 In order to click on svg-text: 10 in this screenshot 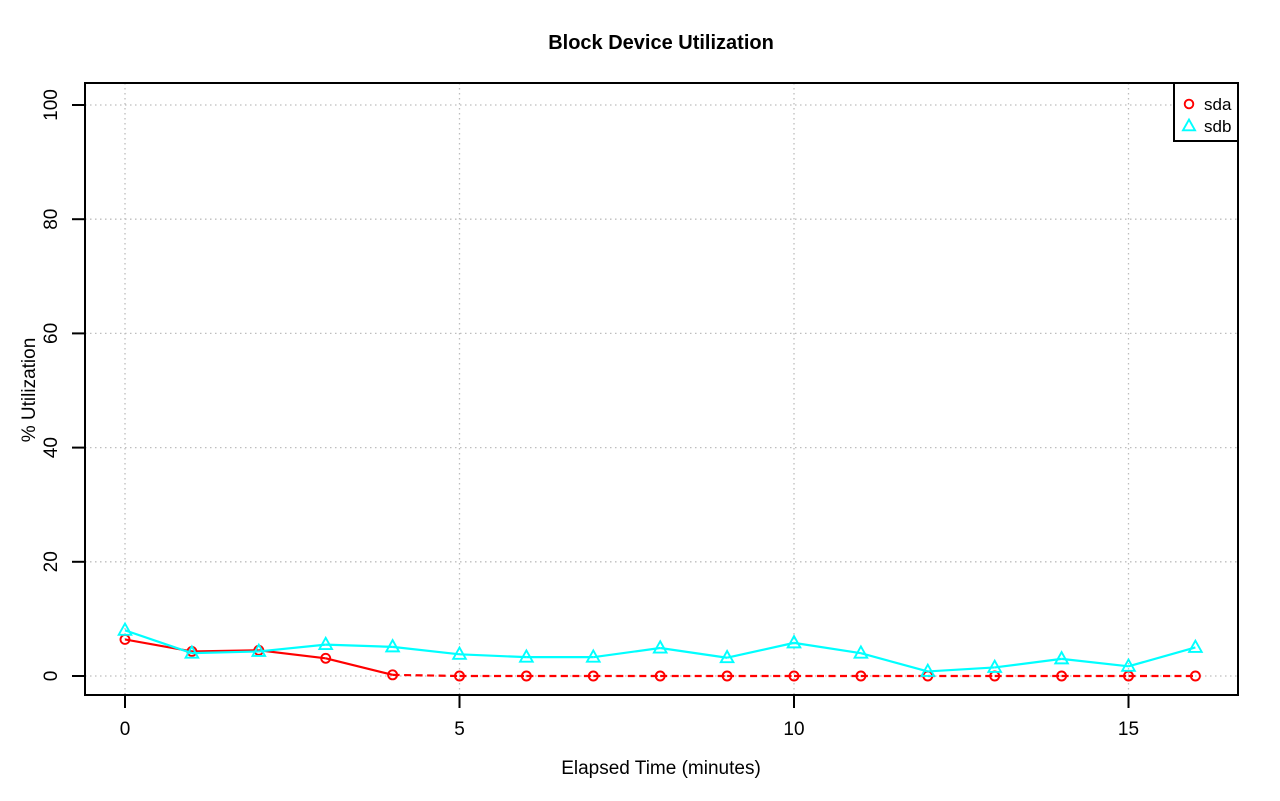, I will do `click(793, 729)`.